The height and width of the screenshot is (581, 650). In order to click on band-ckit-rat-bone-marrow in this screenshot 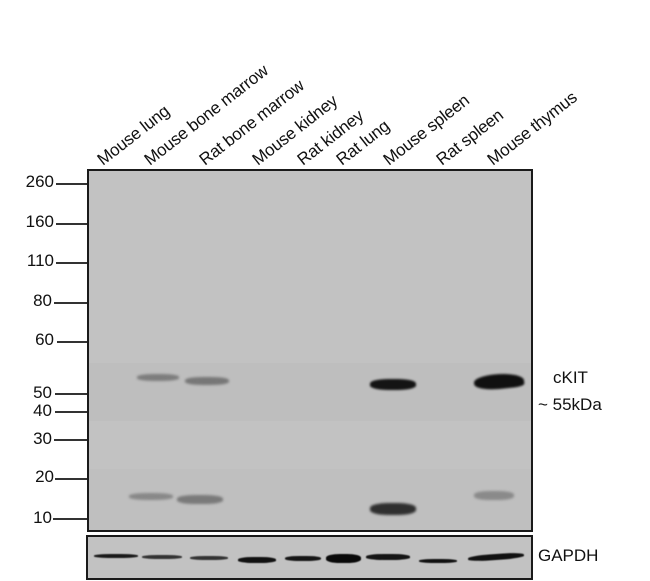, I will do `click(207, 381)`.